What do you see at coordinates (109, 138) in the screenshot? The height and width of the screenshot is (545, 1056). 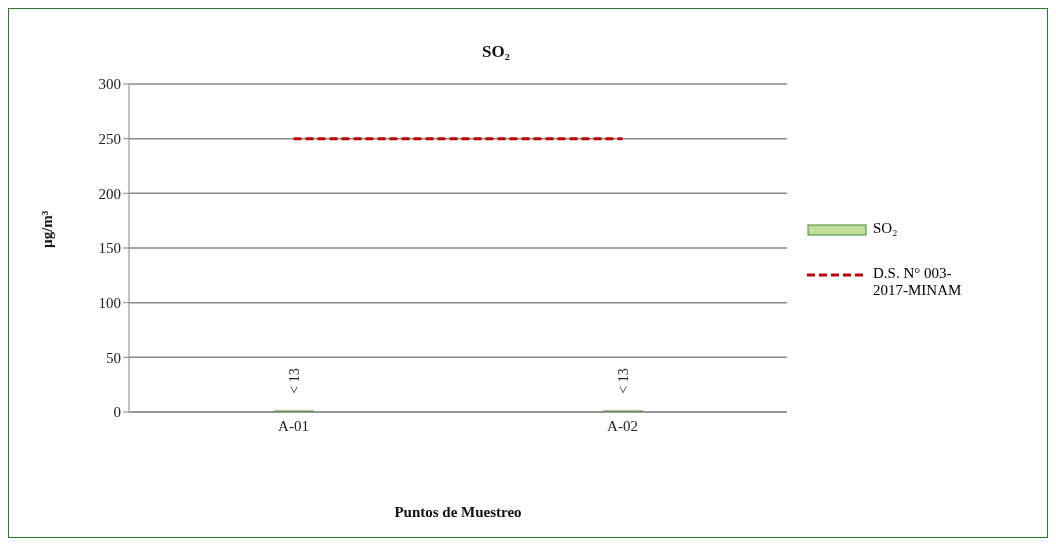 I see `y-tick-label: 250` at bounding box center [109, 138].